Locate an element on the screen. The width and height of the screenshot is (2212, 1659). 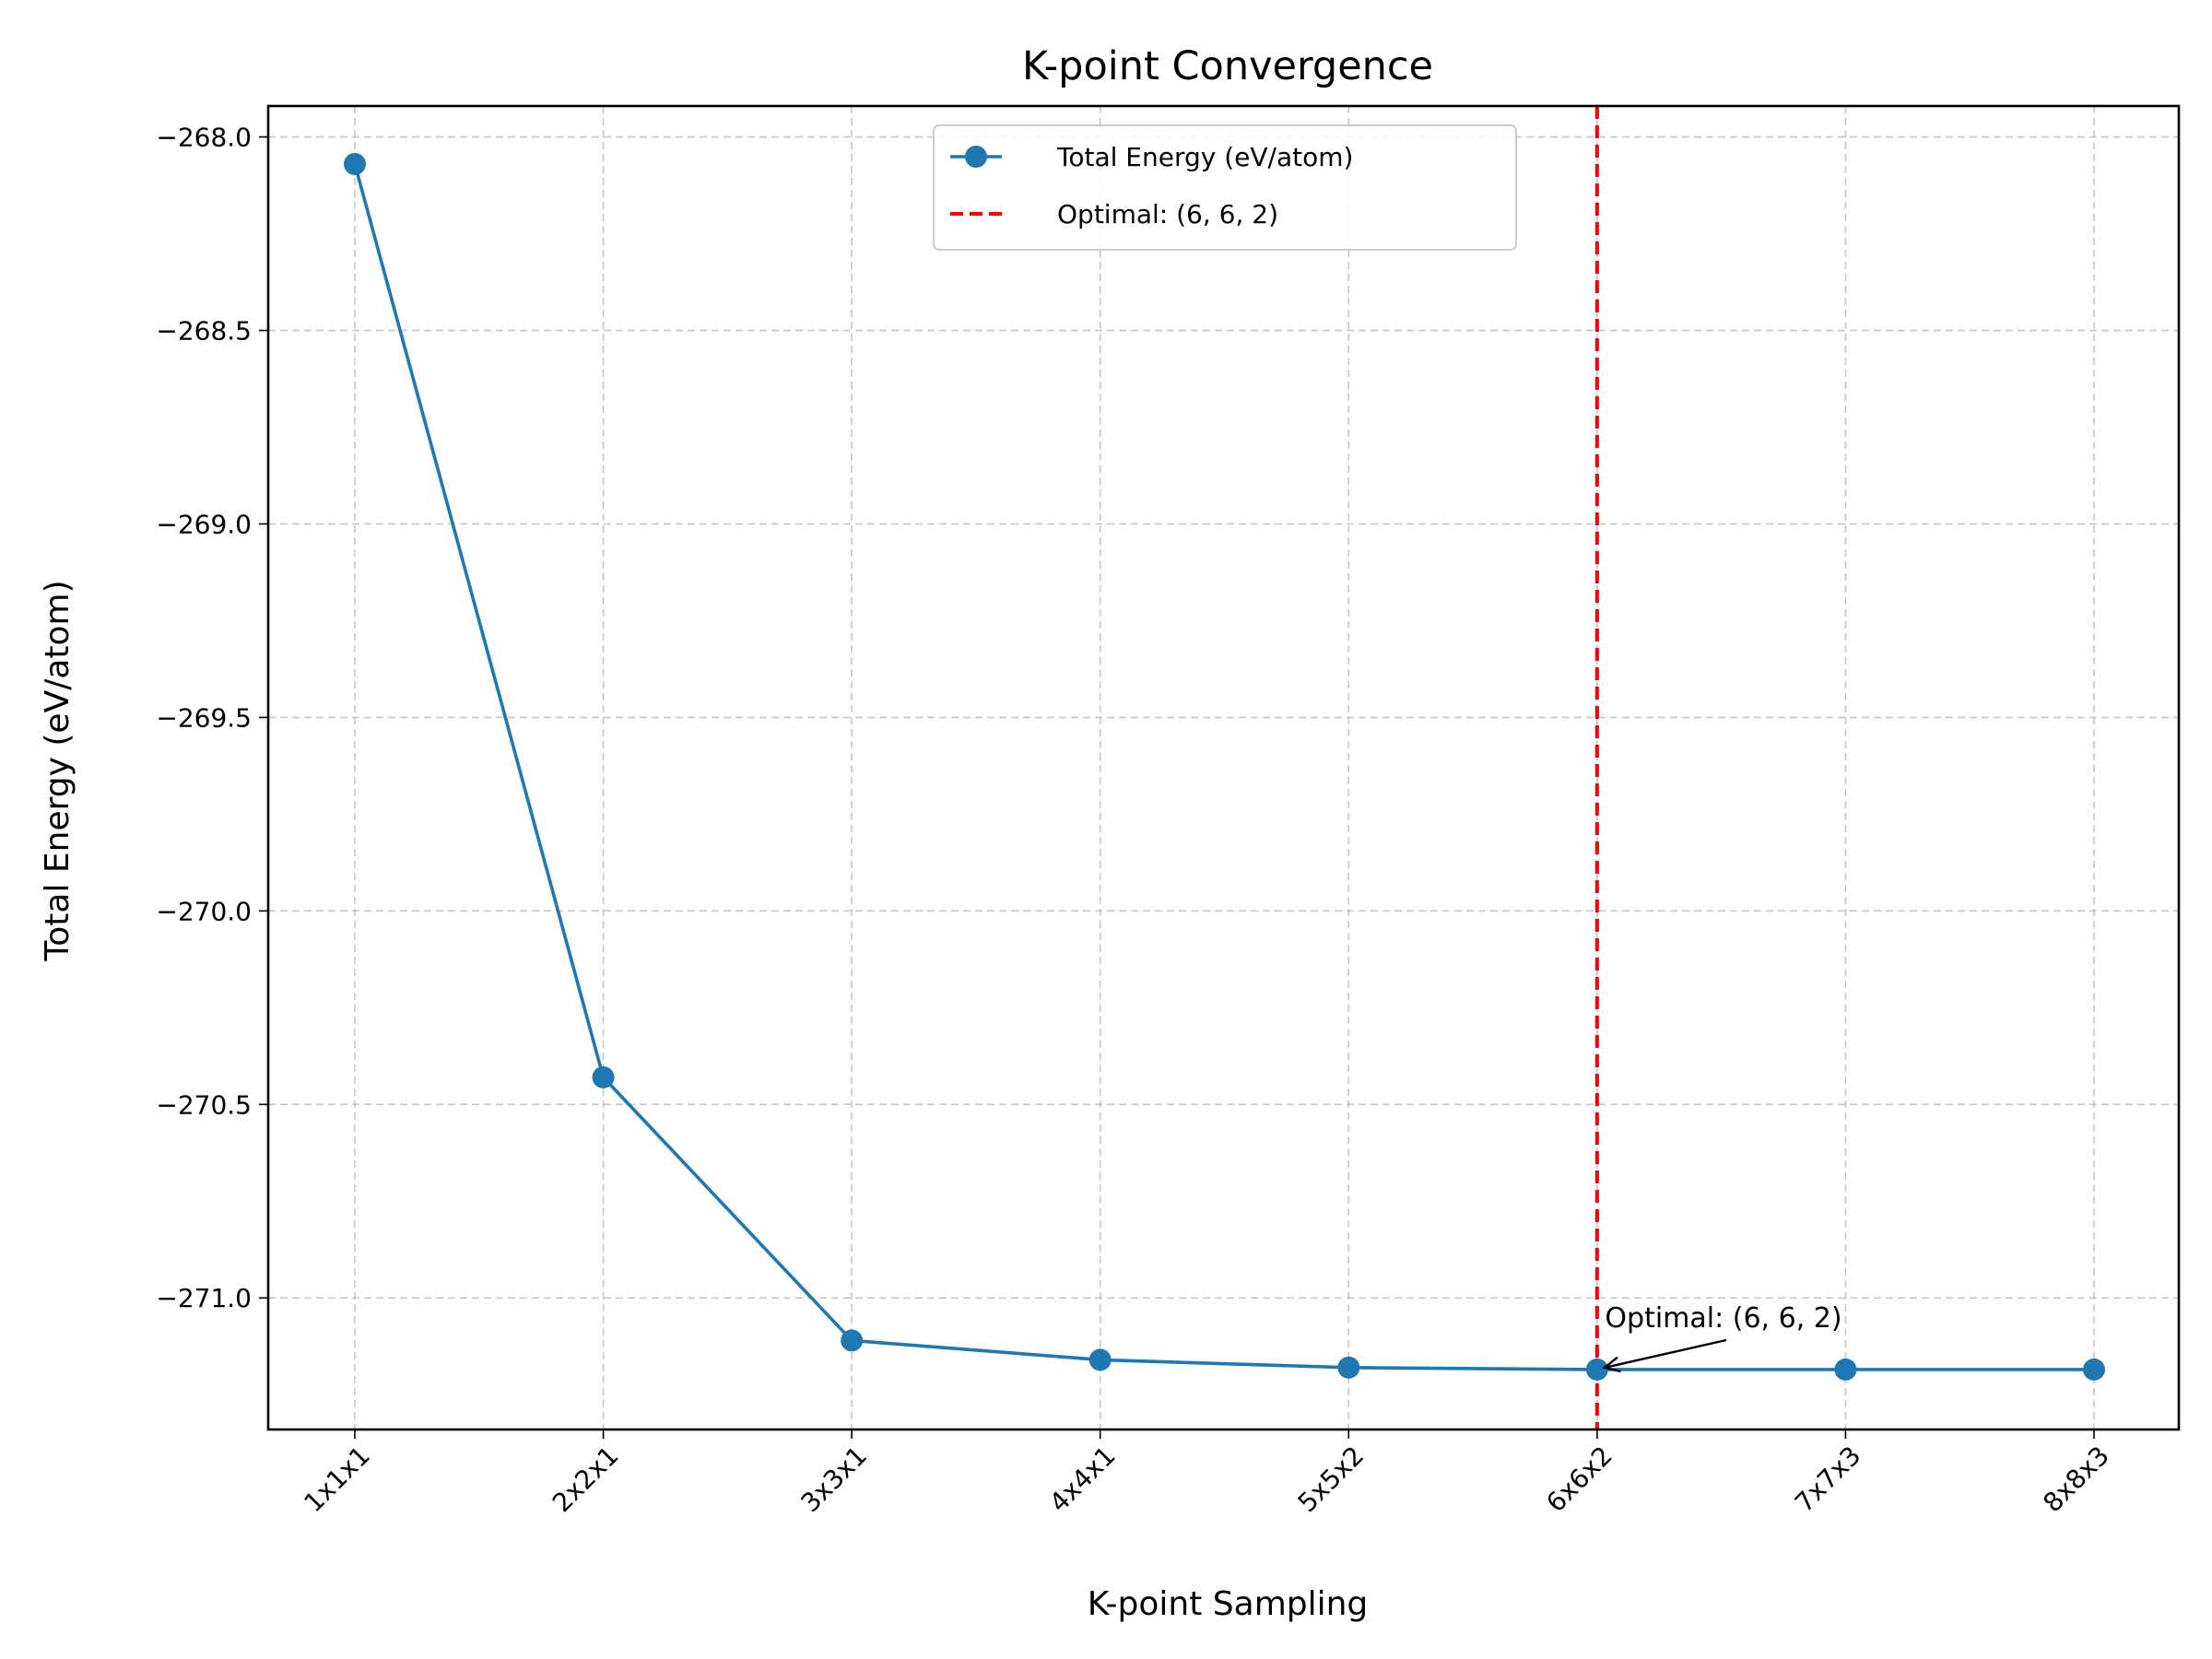
annotation-arrow is located at coordinates (1665, 1354).